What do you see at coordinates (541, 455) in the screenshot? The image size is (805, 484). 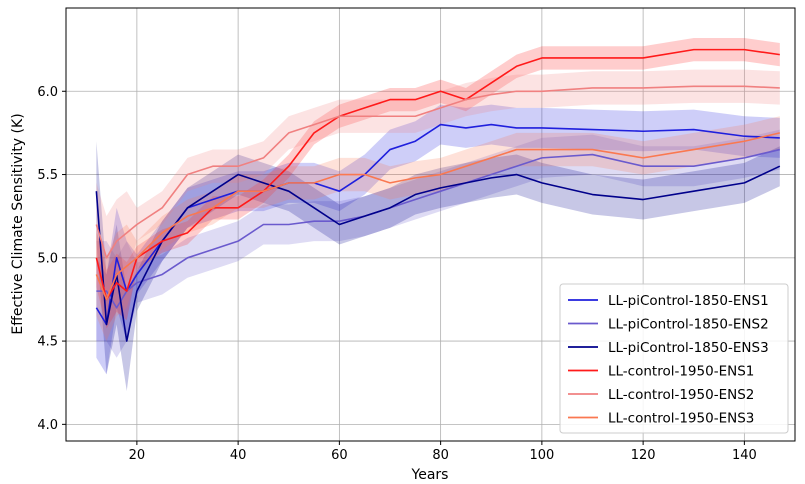 I see `x-tick-label: 100` at bounding box center [541, 455].